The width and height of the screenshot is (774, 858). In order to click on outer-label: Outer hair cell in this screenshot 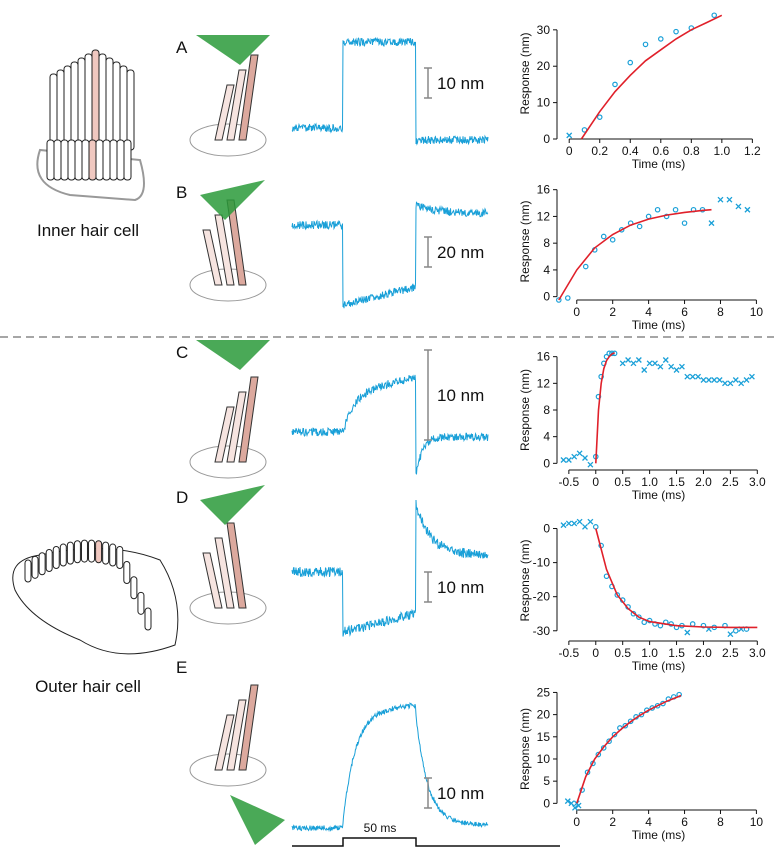, I will do `click(88, 686)`.